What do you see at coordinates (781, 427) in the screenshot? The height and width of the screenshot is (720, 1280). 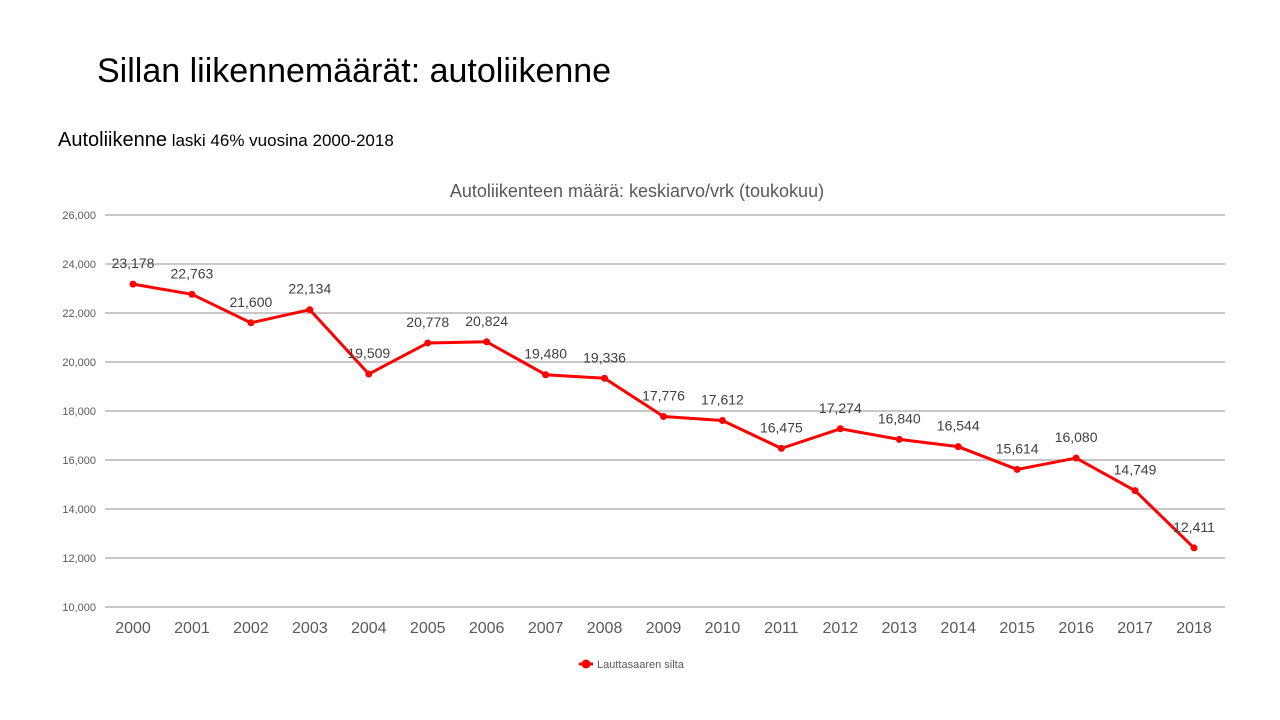 I see `data-label: 16,475` at bounding box center [781, 427].